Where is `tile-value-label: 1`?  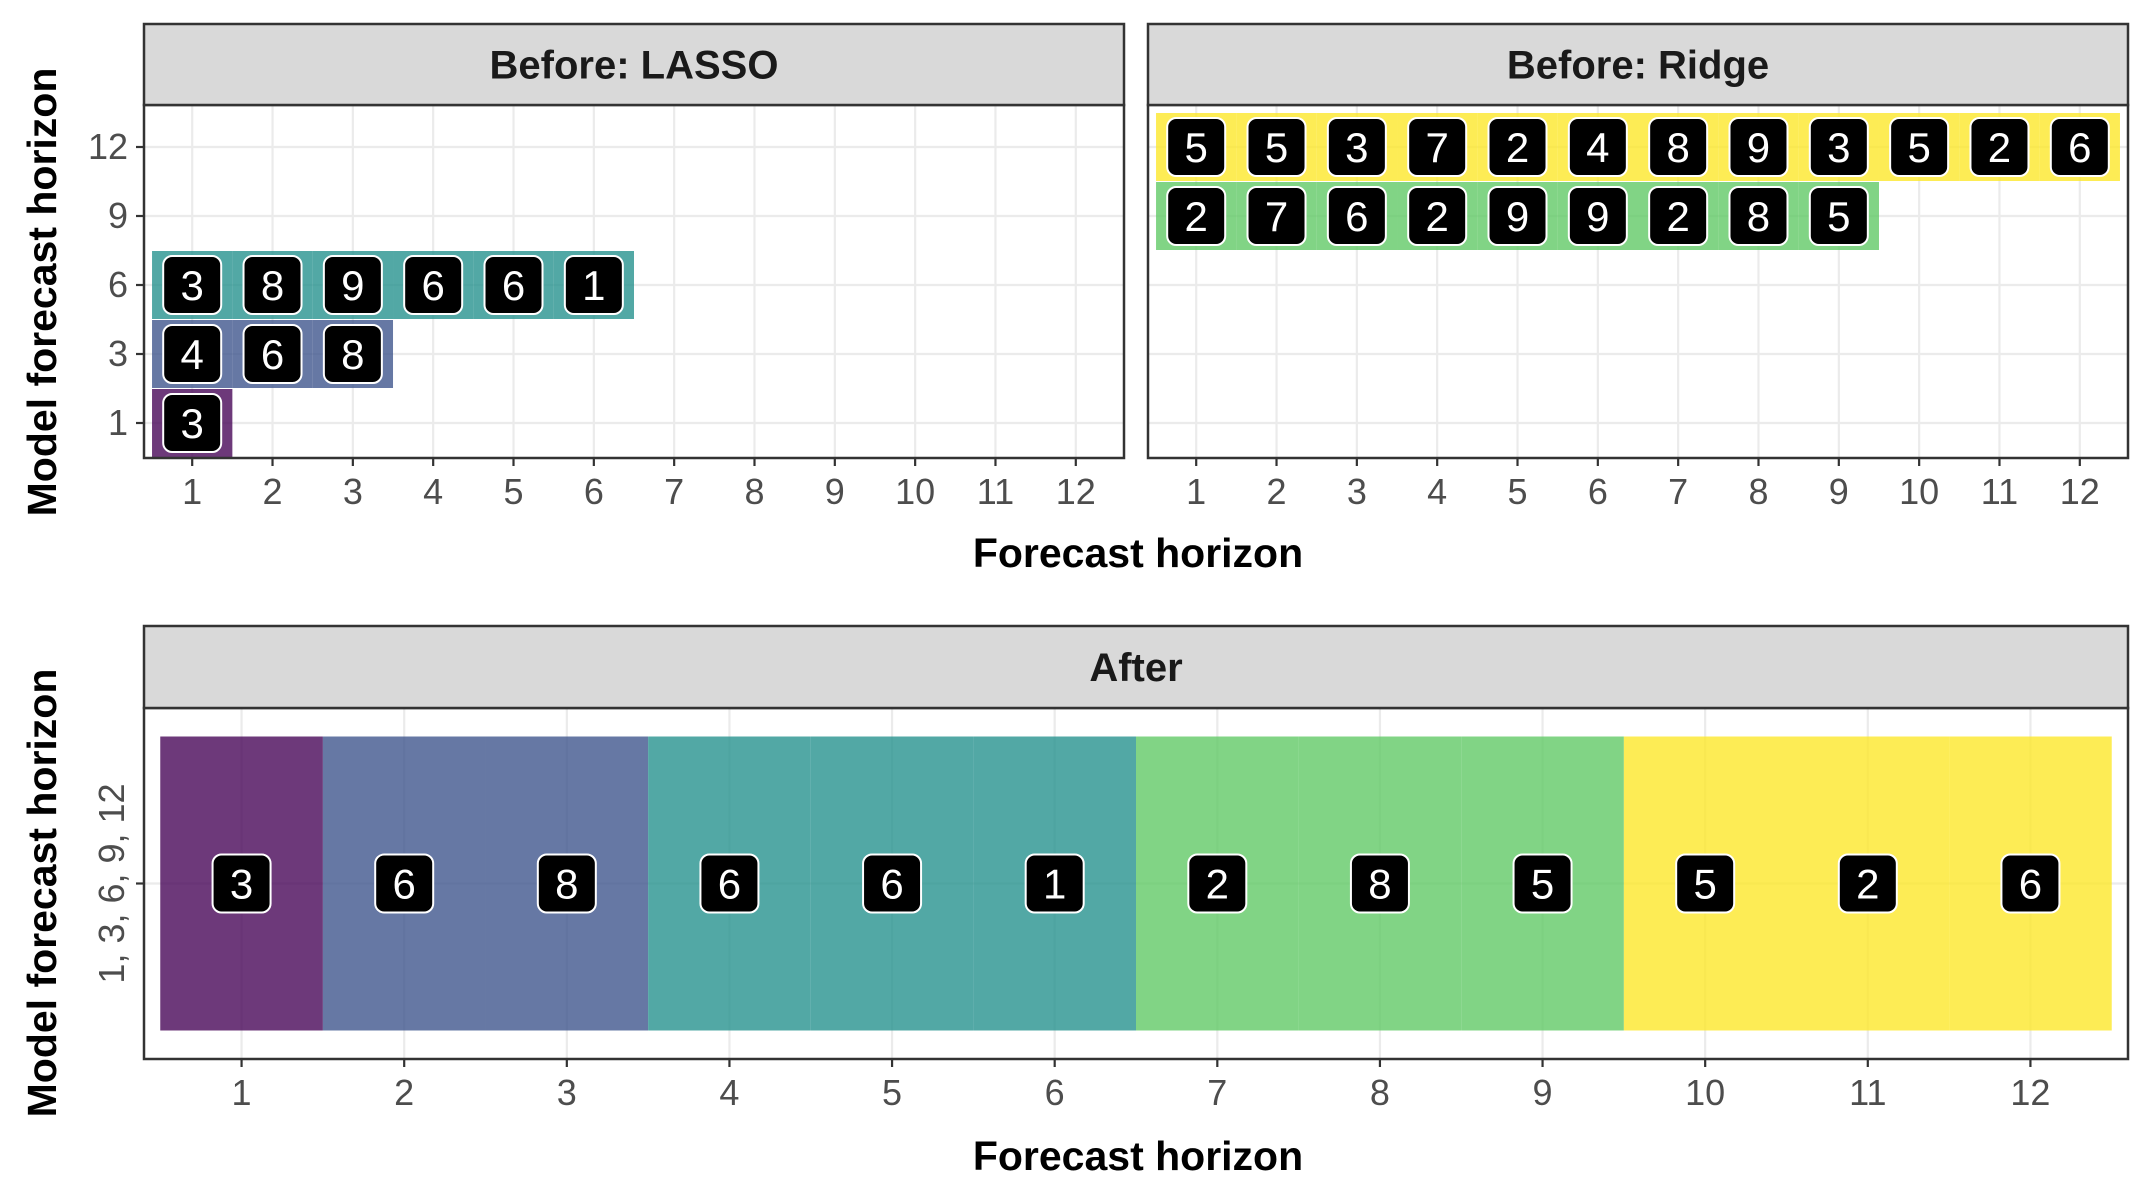
tile-value-label: 1 is located at coordinates (1054, 883).